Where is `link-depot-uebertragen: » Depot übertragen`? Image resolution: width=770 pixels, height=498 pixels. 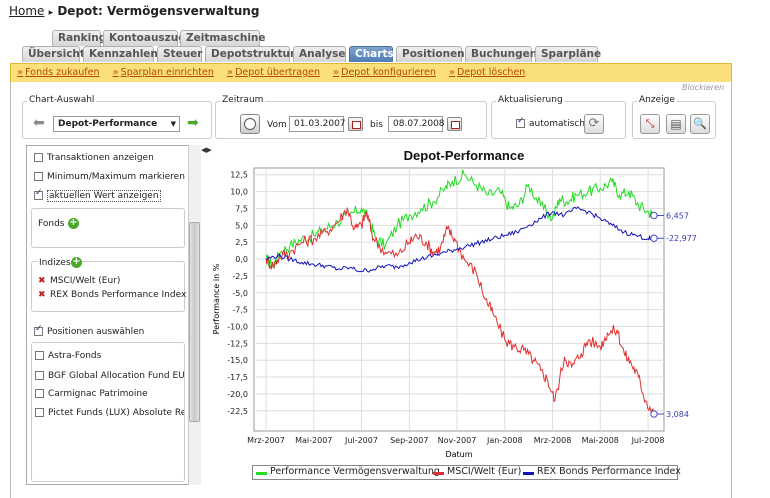
link-depot-uebertragen: » Depot übertragen is located at coordinates (273, 72).